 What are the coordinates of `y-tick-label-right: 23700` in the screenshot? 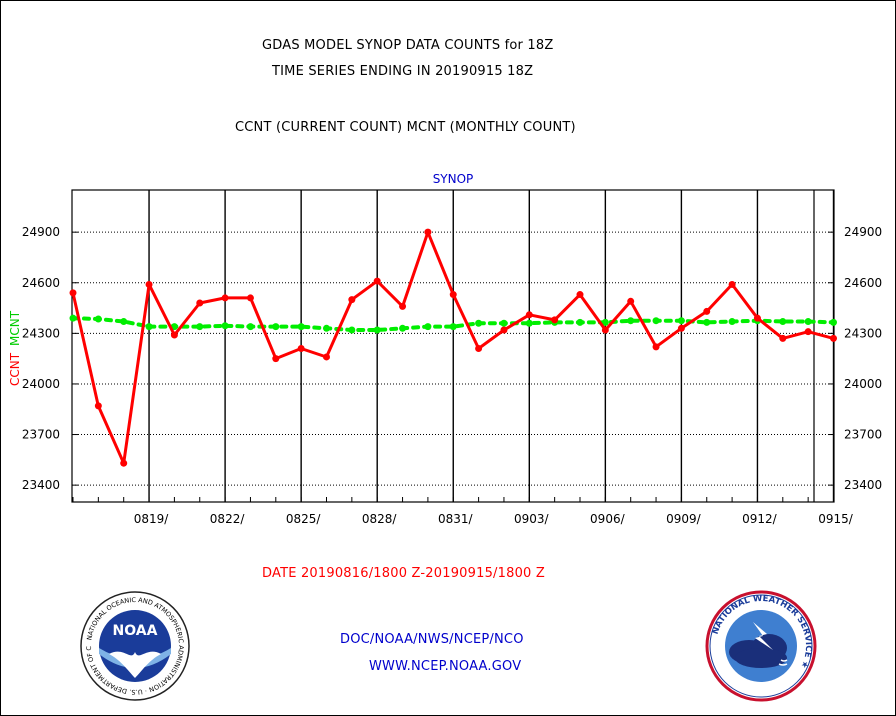 It's located at (863, 435).